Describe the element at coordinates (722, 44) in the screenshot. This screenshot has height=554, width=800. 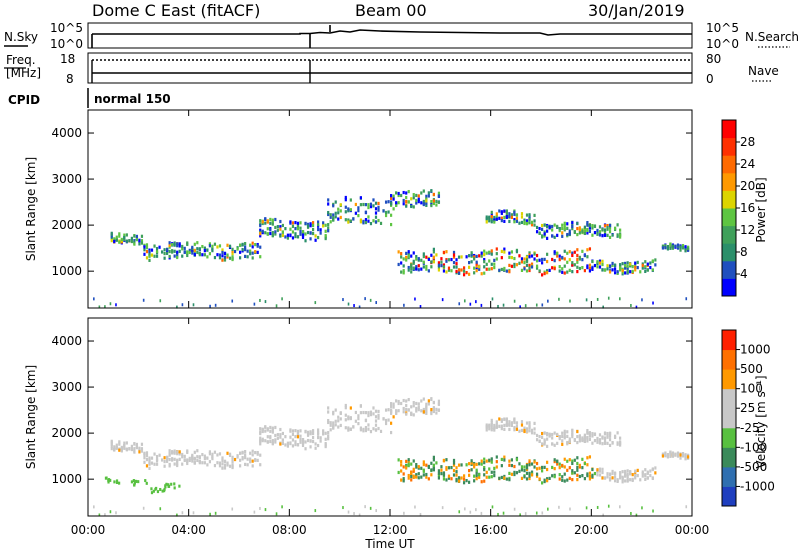
I see `nsearch-tick-bottom: 10^0` at that location.